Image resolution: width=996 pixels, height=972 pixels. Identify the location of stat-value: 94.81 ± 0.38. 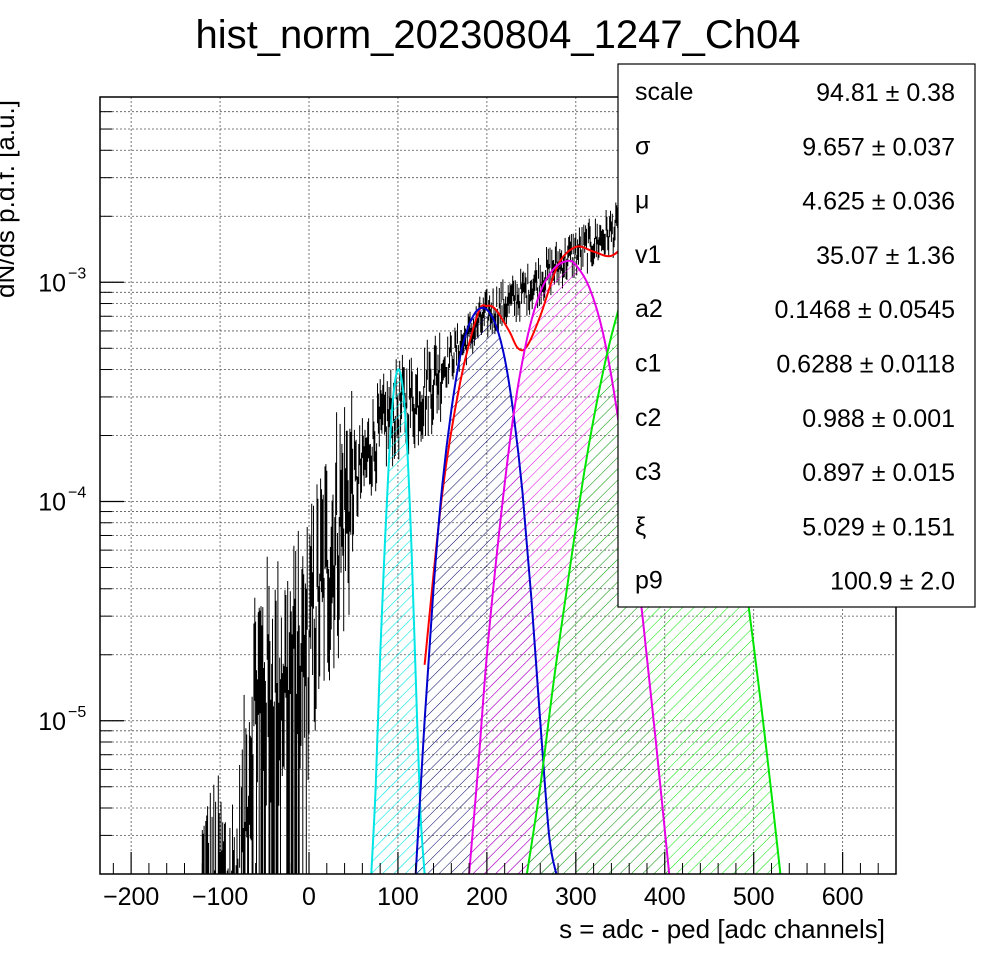
(885, 93).